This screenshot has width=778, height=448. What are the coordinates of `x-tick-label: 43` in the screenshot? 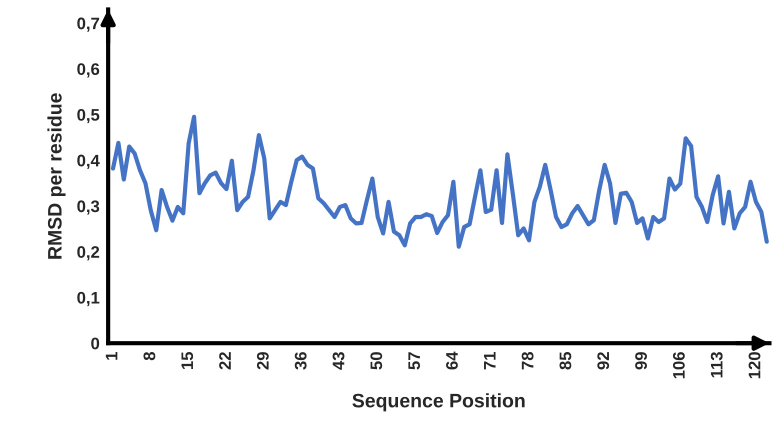 It's located at (338, 361).